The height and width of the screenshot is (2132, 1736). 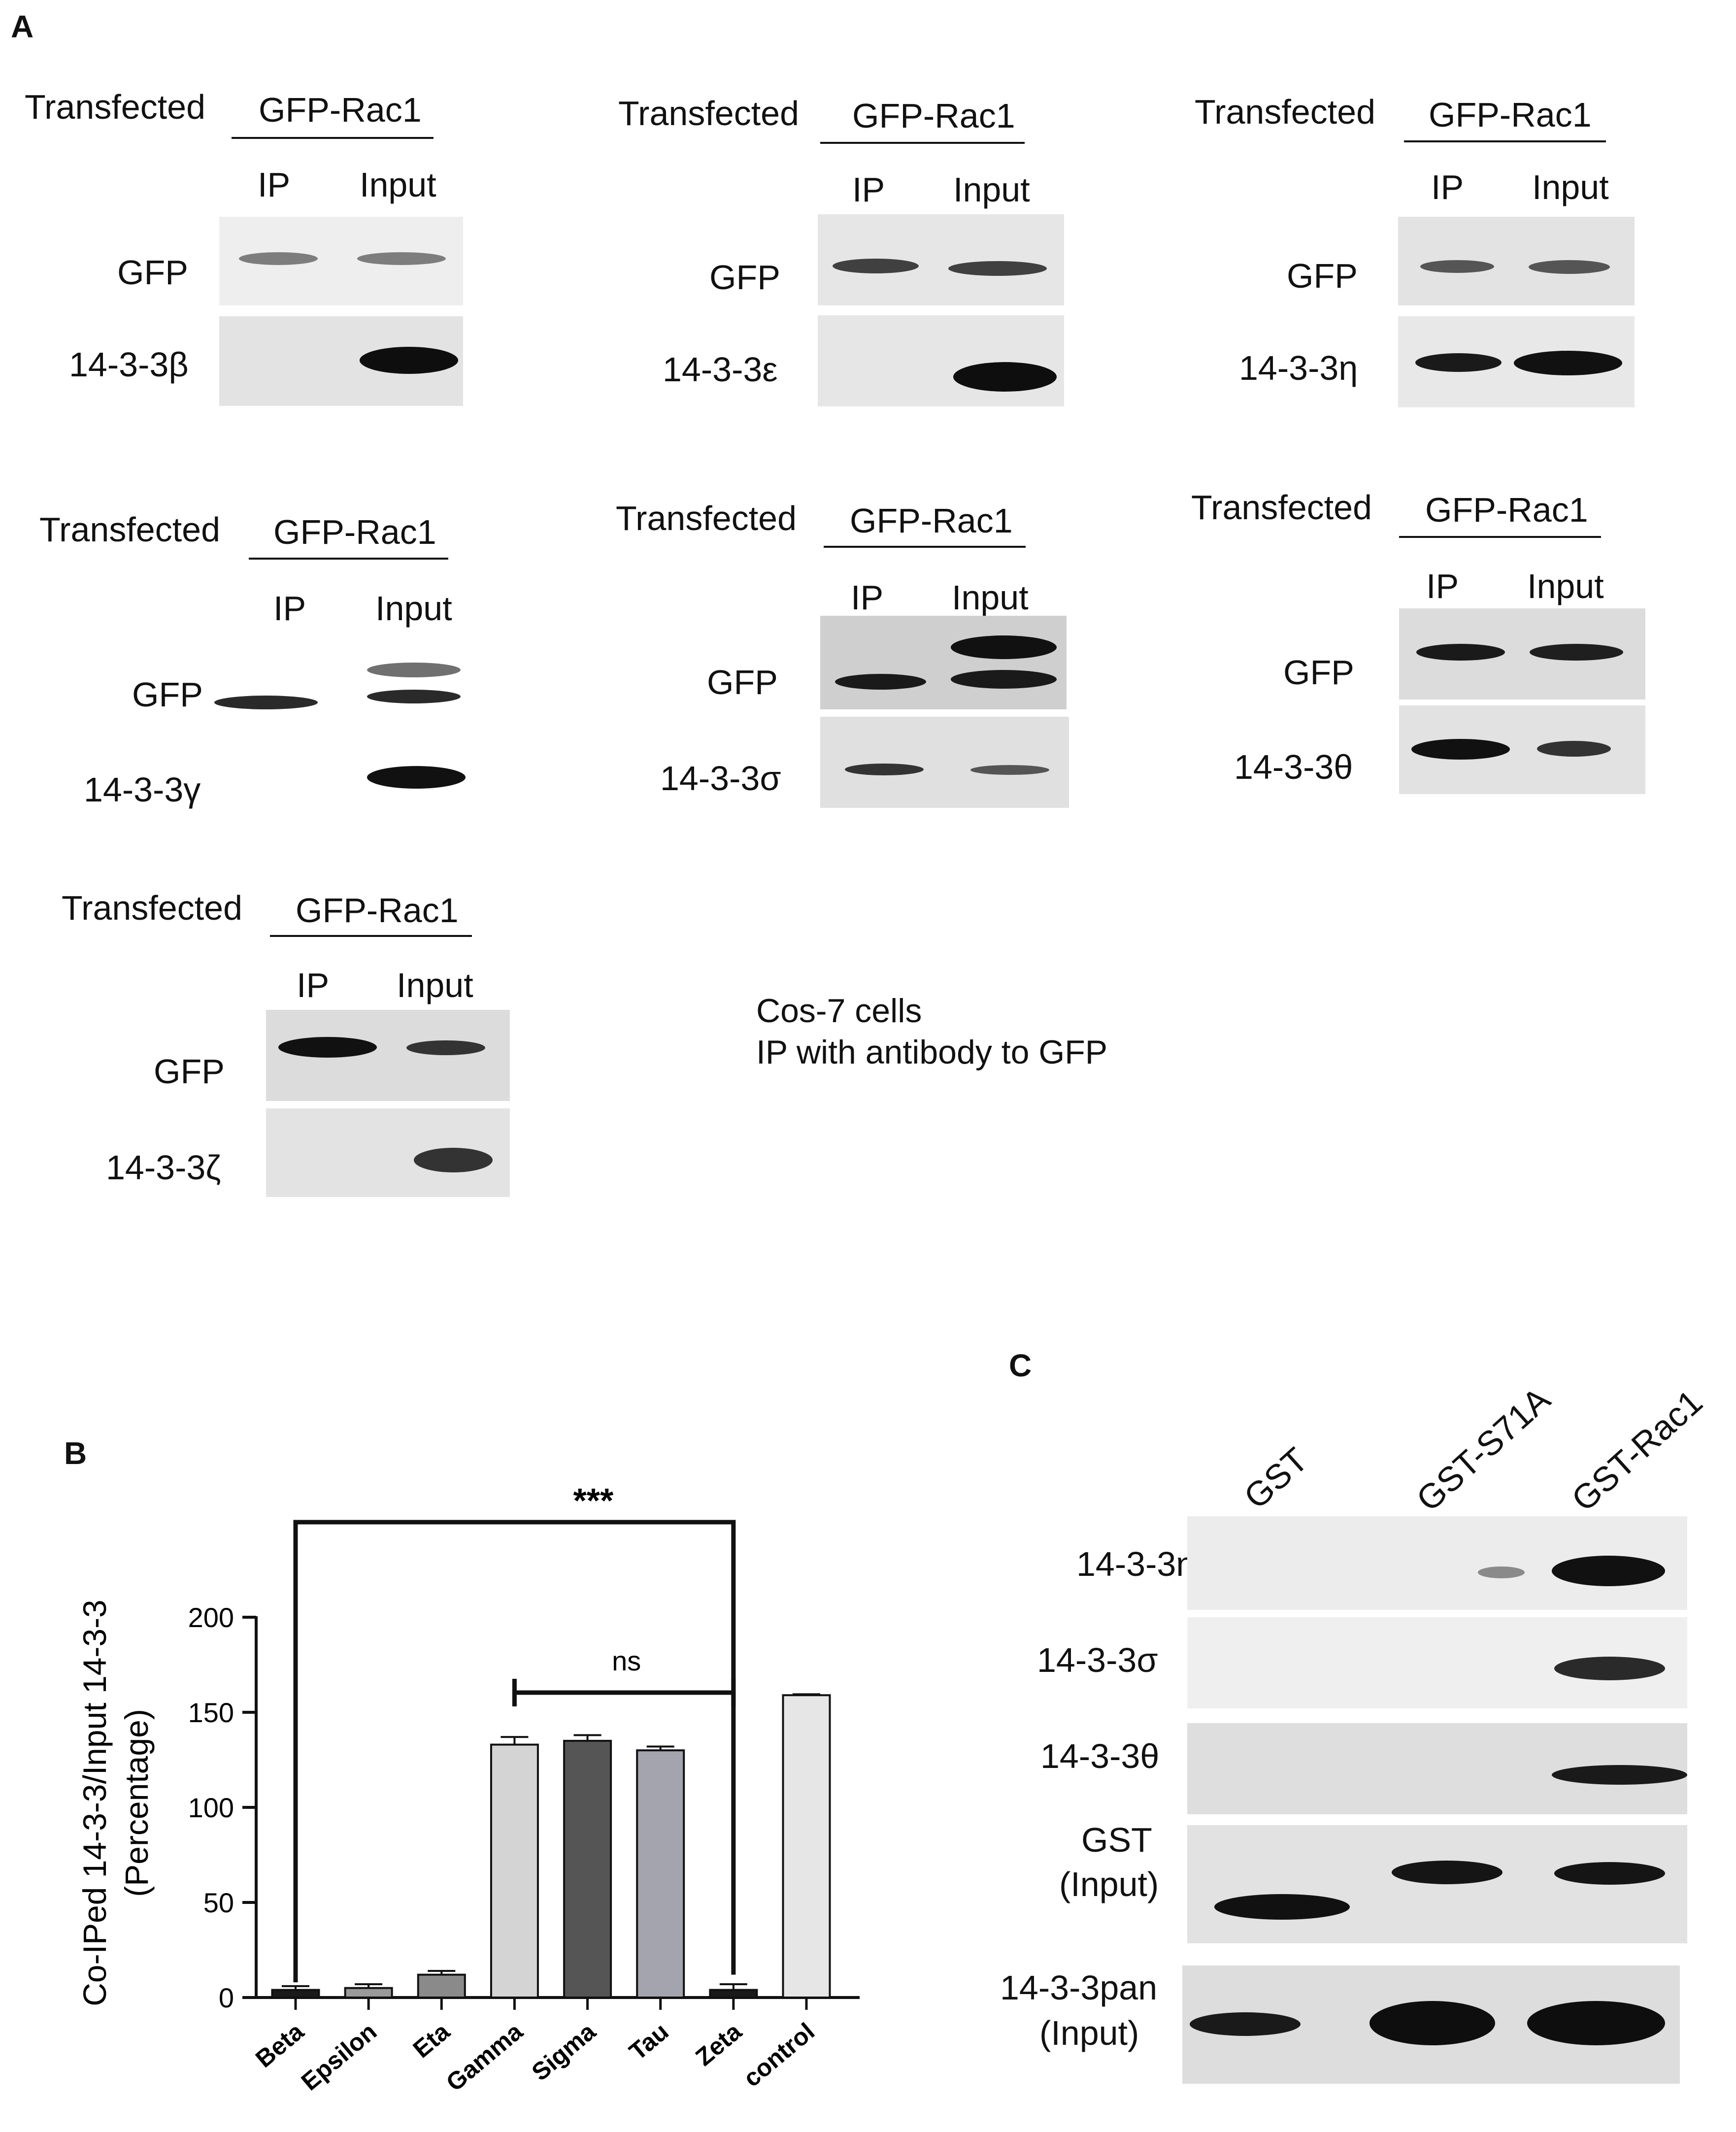 What do you see at coordinates (1100, 1756) in the screenshot?
I see `row-label-theta: 14-3-3θ` at bounding box center [1100, 1756].